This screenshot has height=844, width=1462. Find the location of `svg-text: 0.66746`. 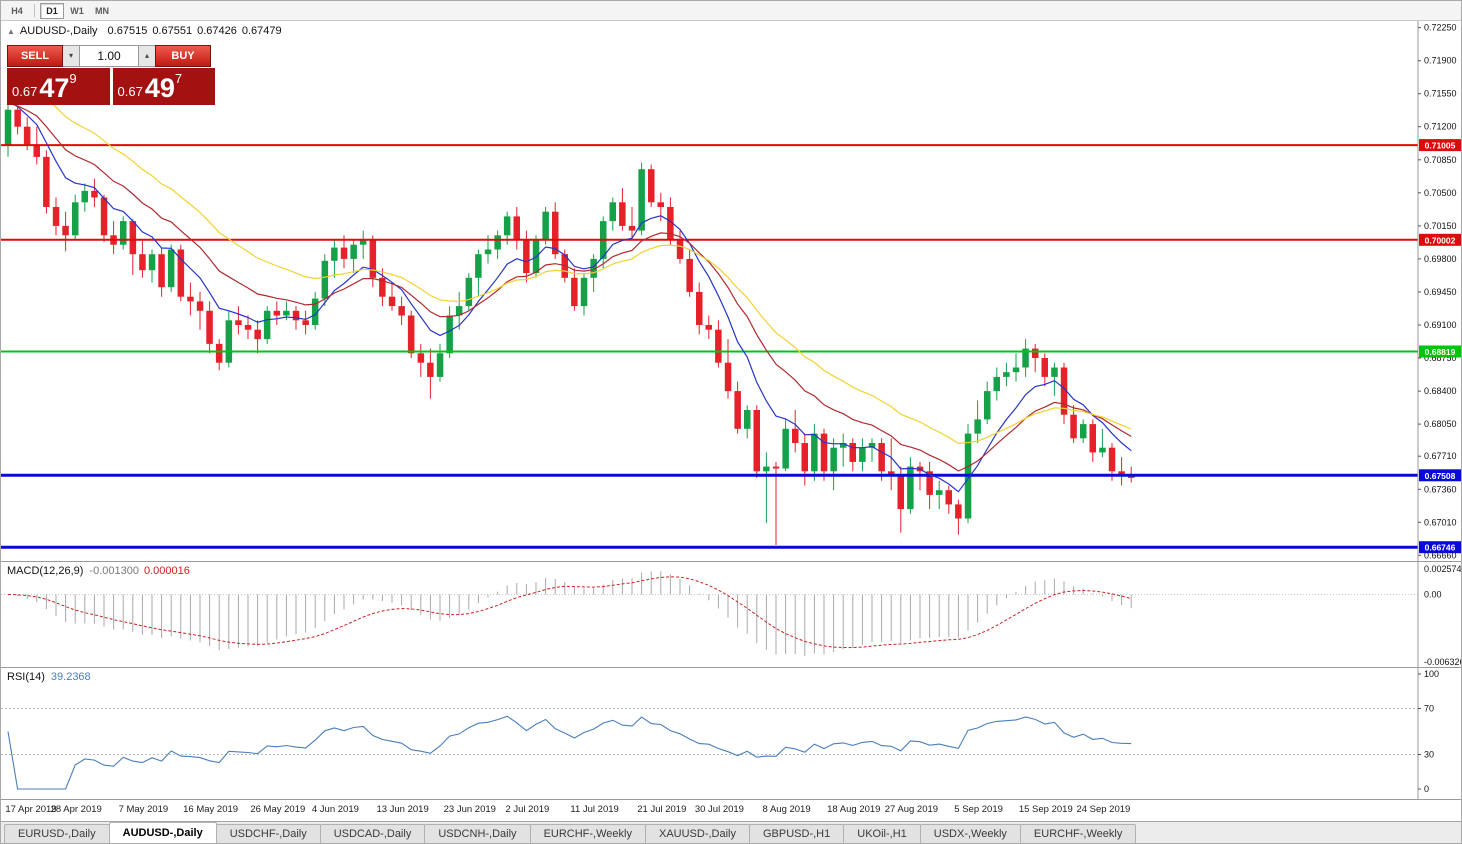

svg-text: 0.66746 is located at coordinates (1440, 548).